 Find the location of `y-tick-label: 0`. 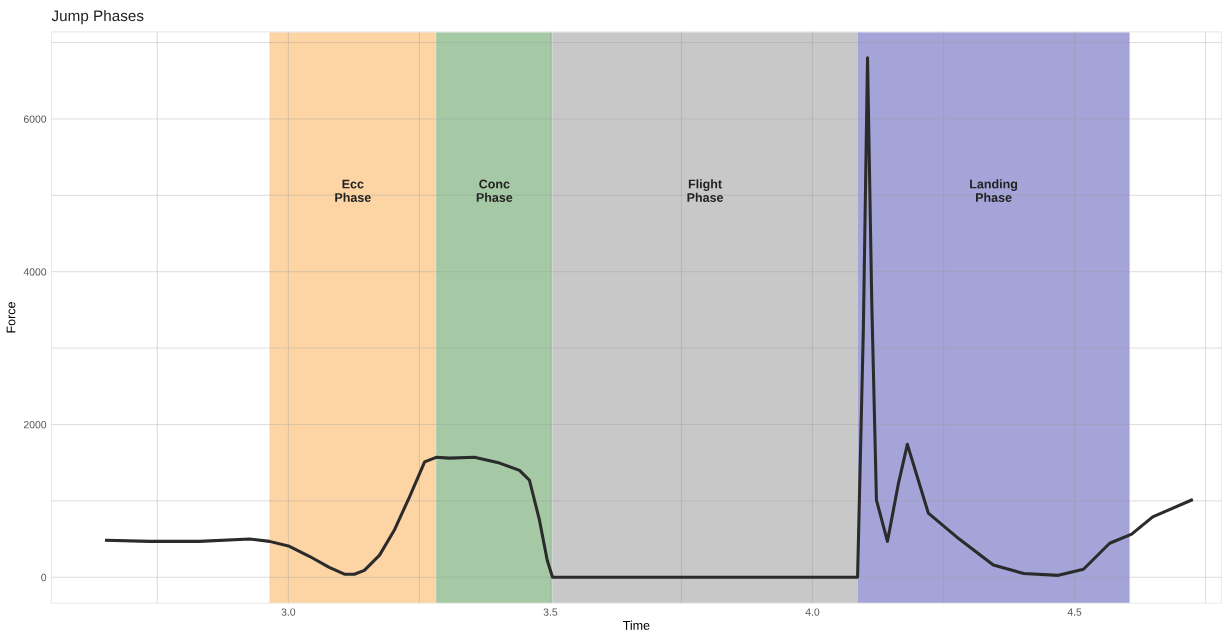

y-tick-label: 0 is located at coordinates (44, 577).